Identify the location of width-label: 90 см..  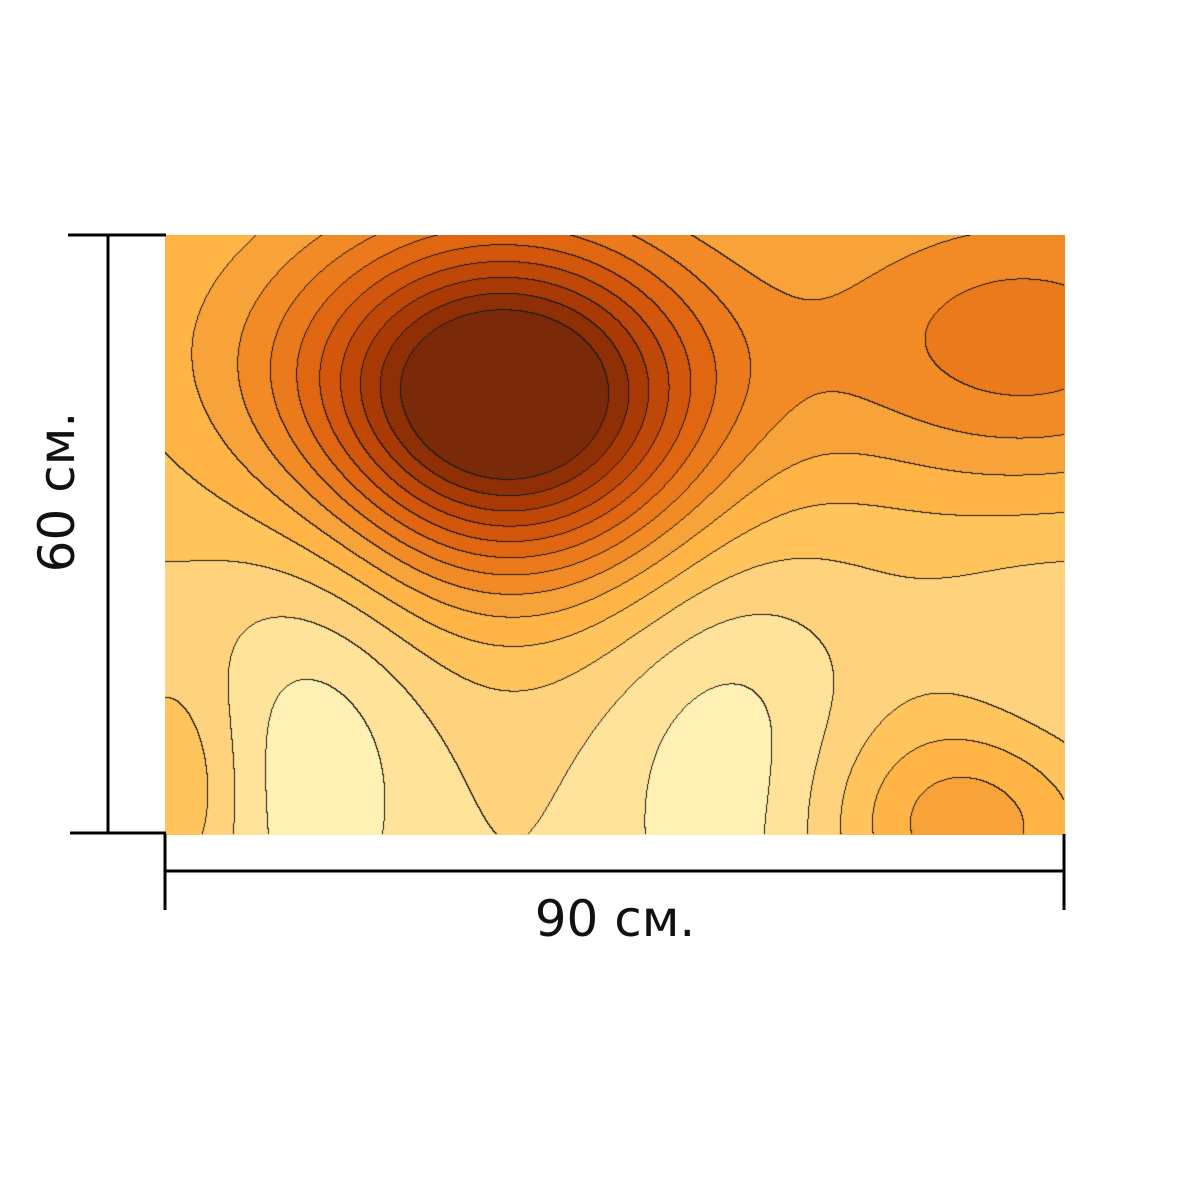
(615, 919).